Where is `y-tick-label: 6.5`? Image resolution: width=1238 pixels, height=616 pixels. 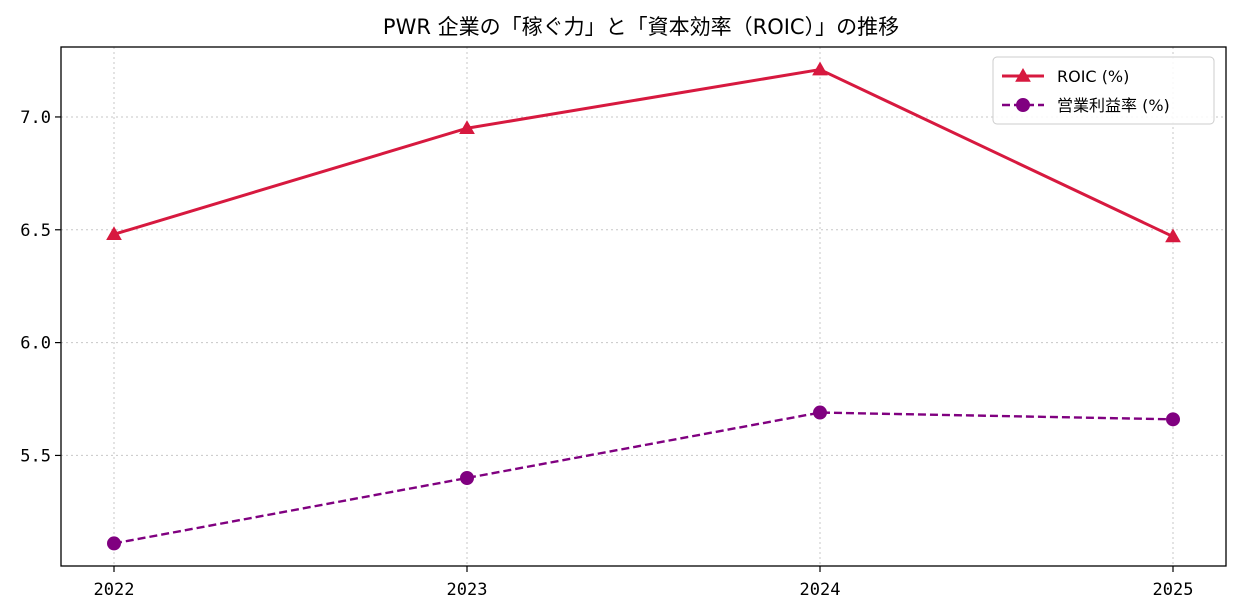 y-tick-label: 6.5 is located at coordinates (35, 231).